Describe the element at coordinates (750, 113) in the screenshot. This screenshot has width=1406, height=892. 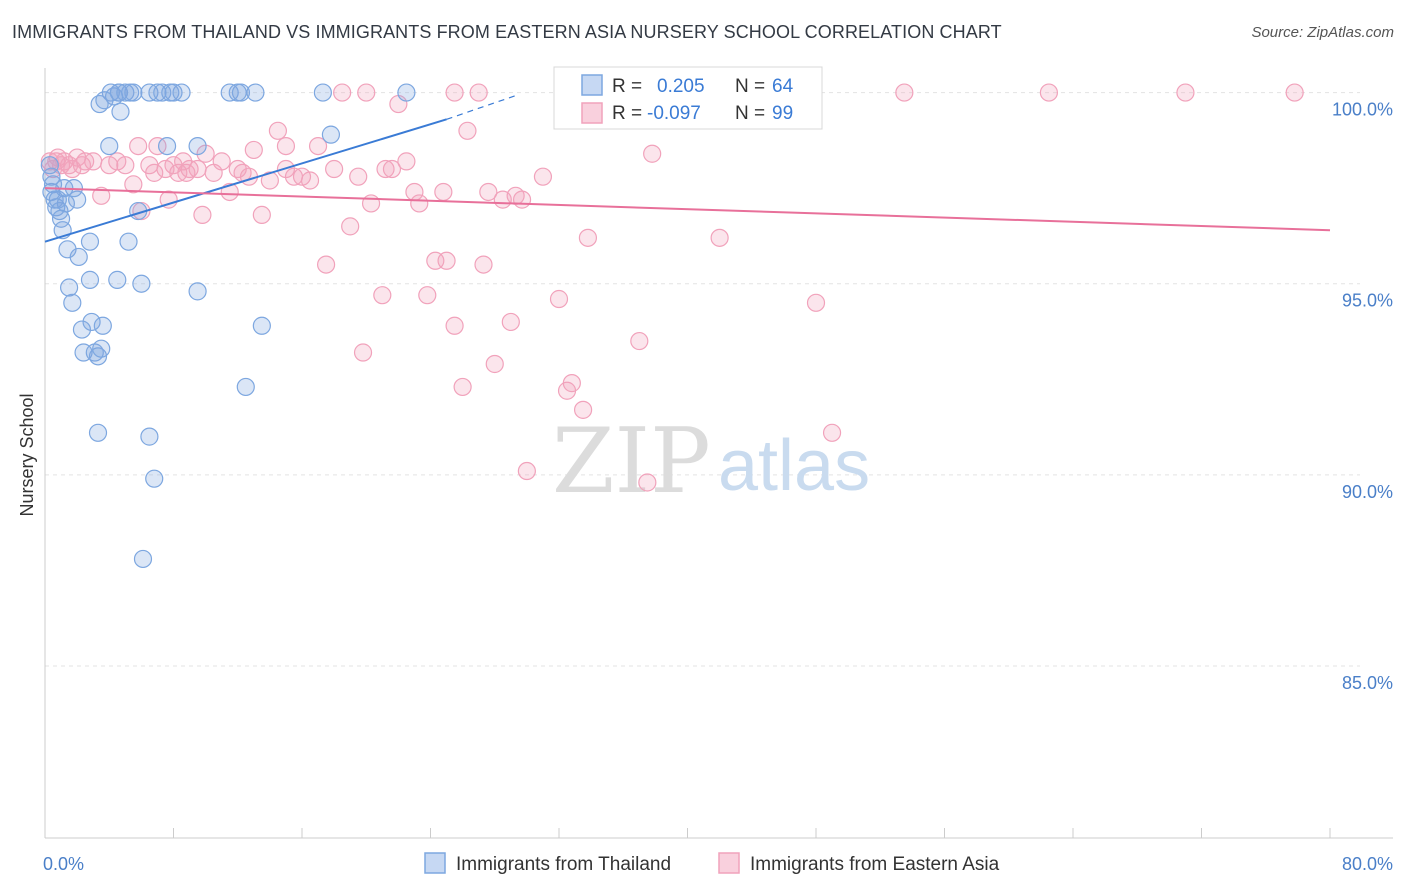
I see `legend-n-label-2: N =` at that location.